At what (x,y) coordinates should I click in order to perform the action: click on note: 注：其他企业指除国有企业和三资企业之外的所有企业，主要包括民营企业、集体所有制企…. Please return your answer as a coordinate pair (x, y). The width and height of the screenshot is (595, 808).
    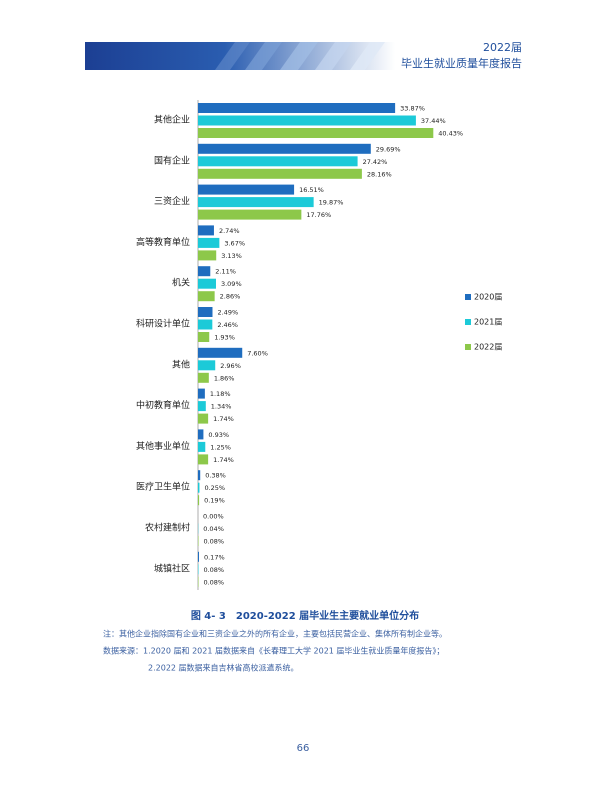
    Looking at the image, I should click on (275, 634).